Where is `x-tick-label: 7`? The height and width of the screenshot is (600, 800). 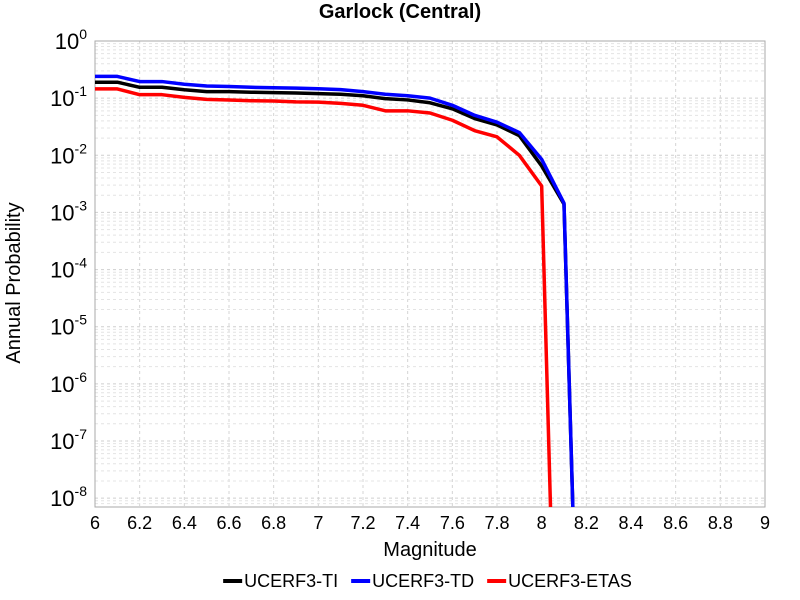
x-tick-label: 7 is located at coordinates (318, 523).